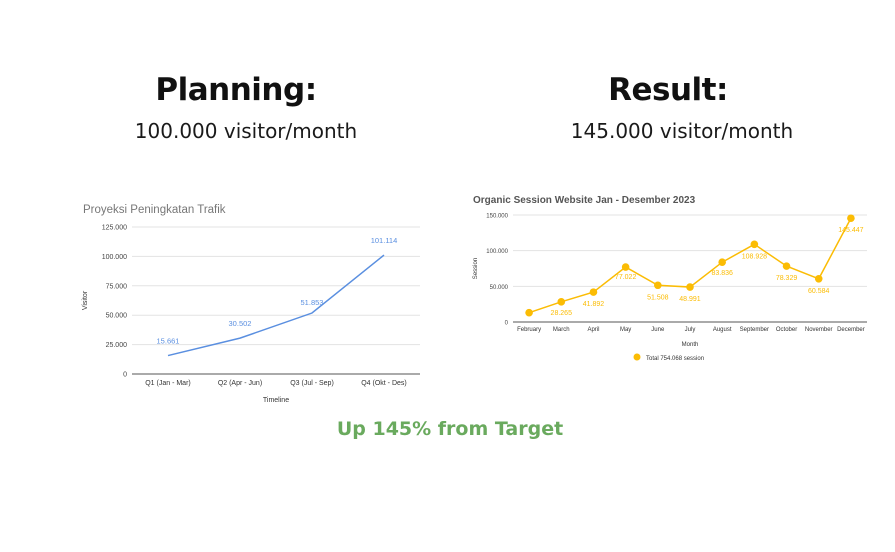 This screenshot has height=552, width=895. Describe the element at coordinates (658, 297) in the screenshot. I see `data-label: 51.508` at that location.